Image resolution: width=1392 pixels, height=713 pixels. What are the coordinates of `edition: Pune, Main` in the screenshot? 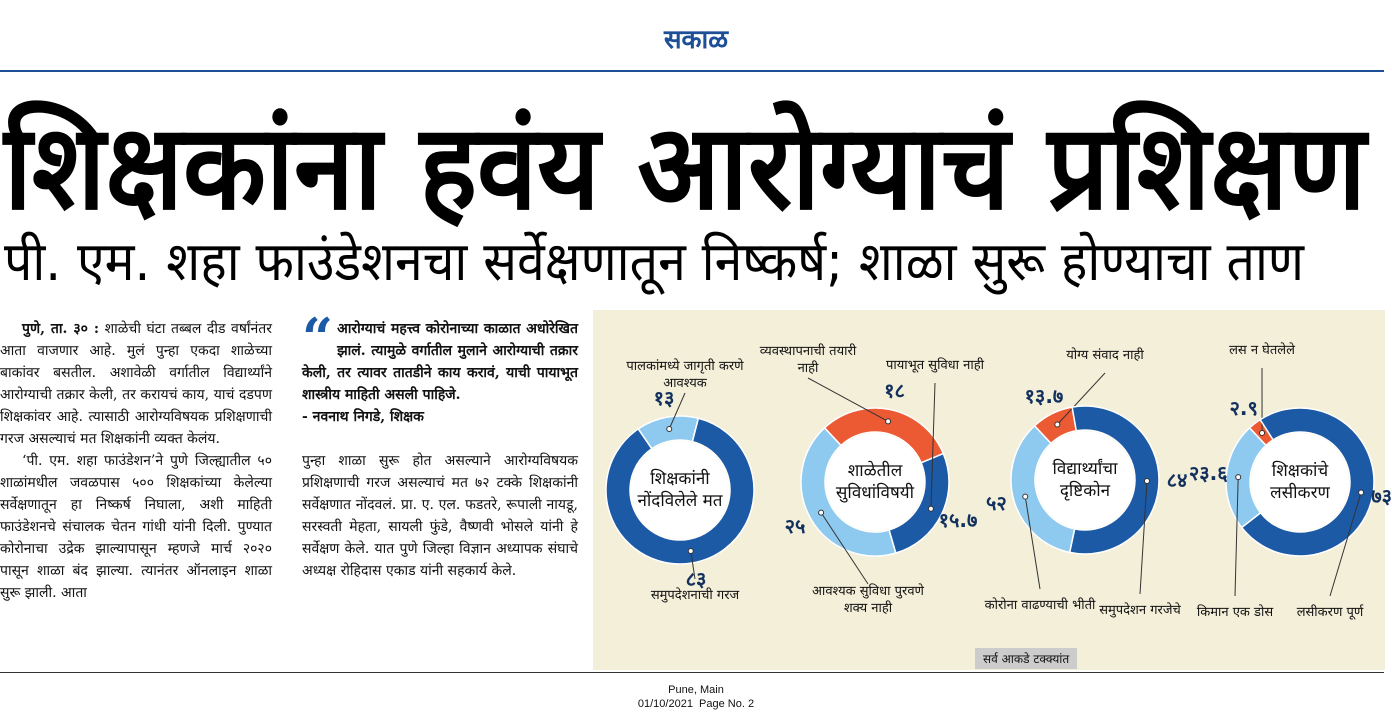 It's located at (696, 690).